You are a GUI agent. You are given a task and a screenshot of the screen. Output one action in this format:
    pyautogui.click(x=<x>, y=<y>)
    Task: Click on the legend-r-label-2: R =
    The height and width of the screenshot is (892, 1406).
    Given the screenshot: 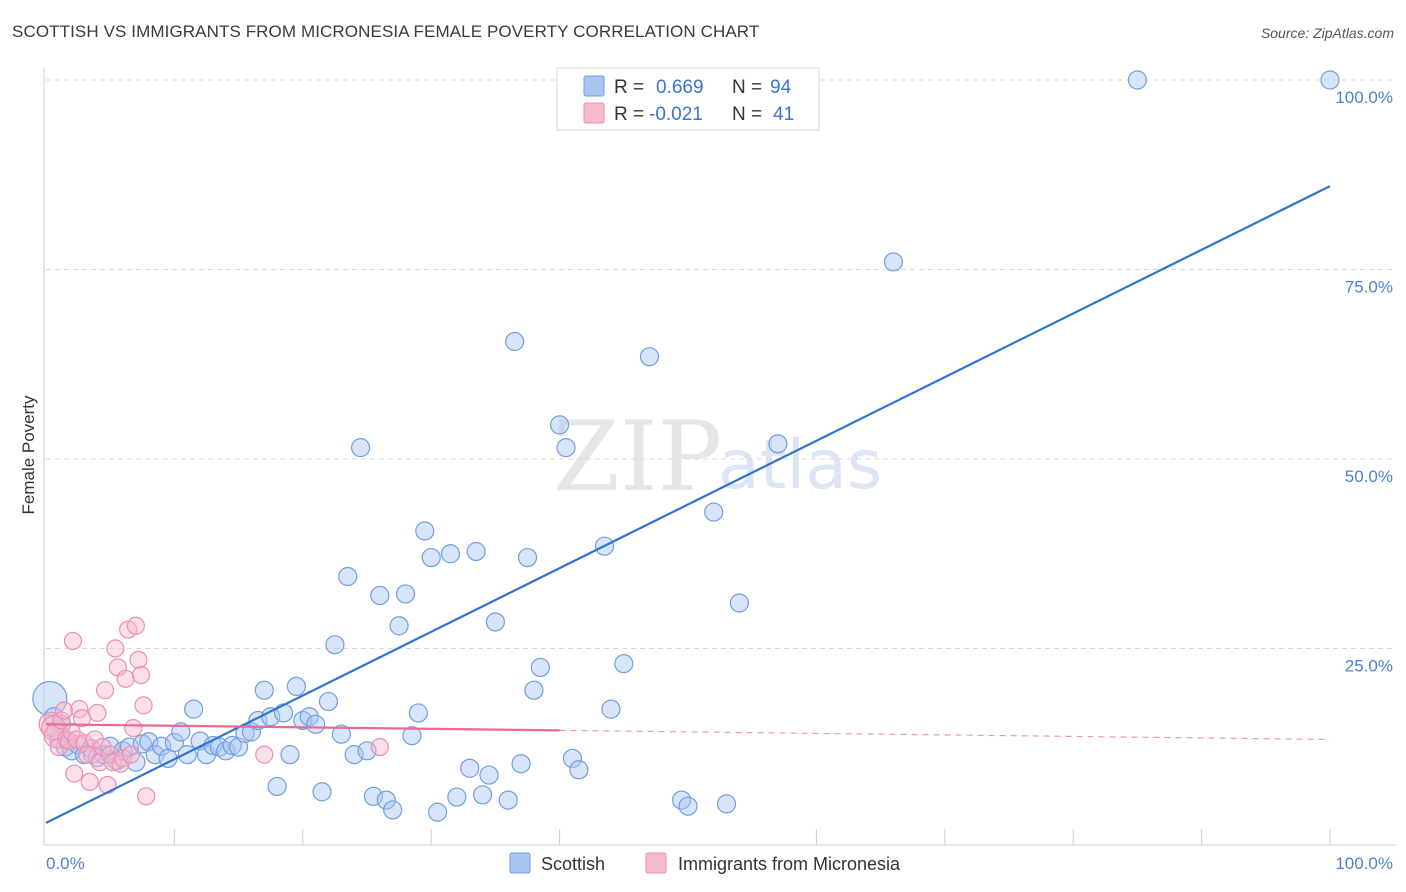 What is the action you would take?
    pyautogui.click(x=629, y=114)
    